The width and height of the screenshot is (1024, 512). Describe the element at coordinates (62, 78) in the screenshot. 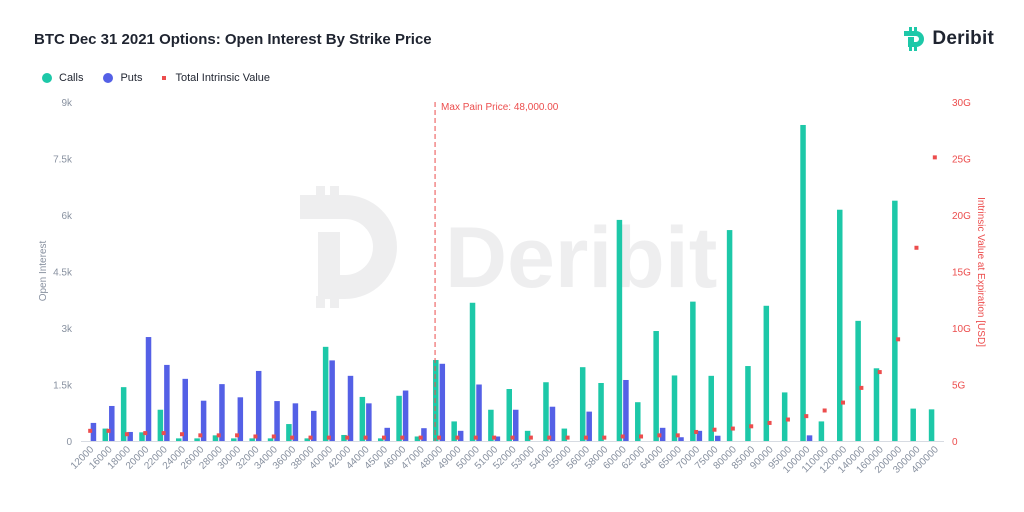

I see `legend-item-calls: Calls` at that location.